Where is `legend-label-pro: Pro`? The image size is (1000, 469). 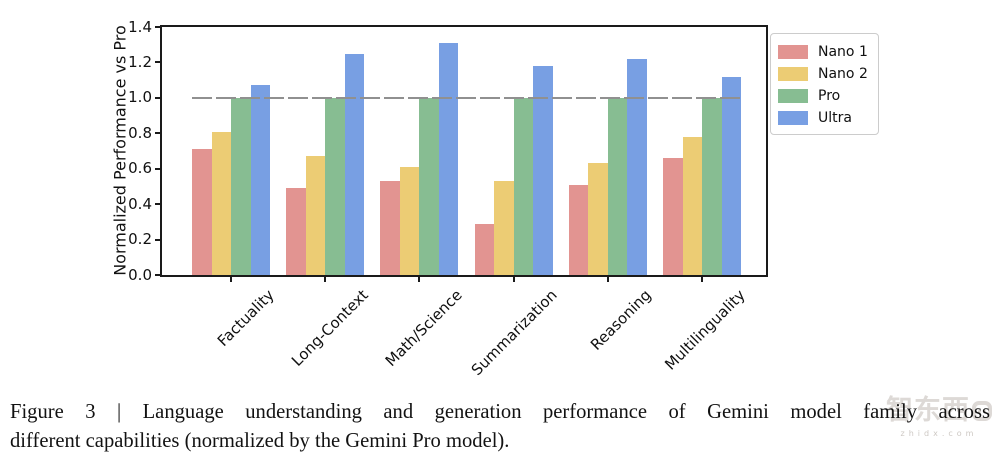 legend-label-pro: Pro is located at coordinates (829, 96).